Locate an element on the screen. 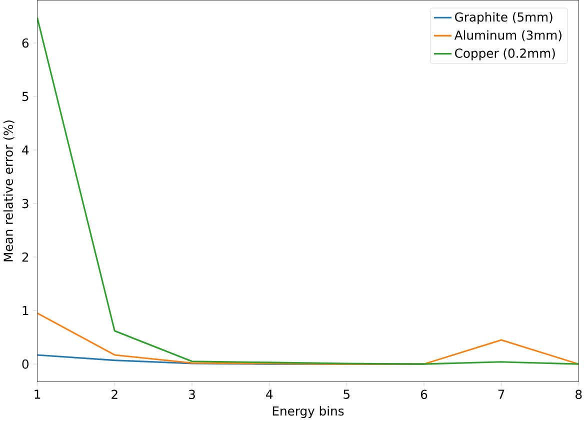  legend-label: Copper (0.2mm) is located at coordinates (505, 54).